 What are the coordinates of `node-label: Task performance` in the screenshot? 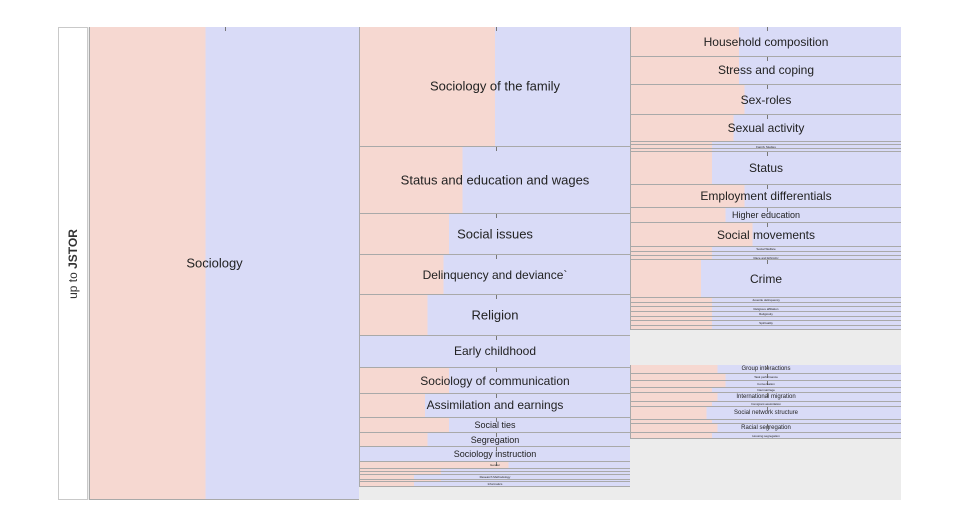 It's located at (766, 377).